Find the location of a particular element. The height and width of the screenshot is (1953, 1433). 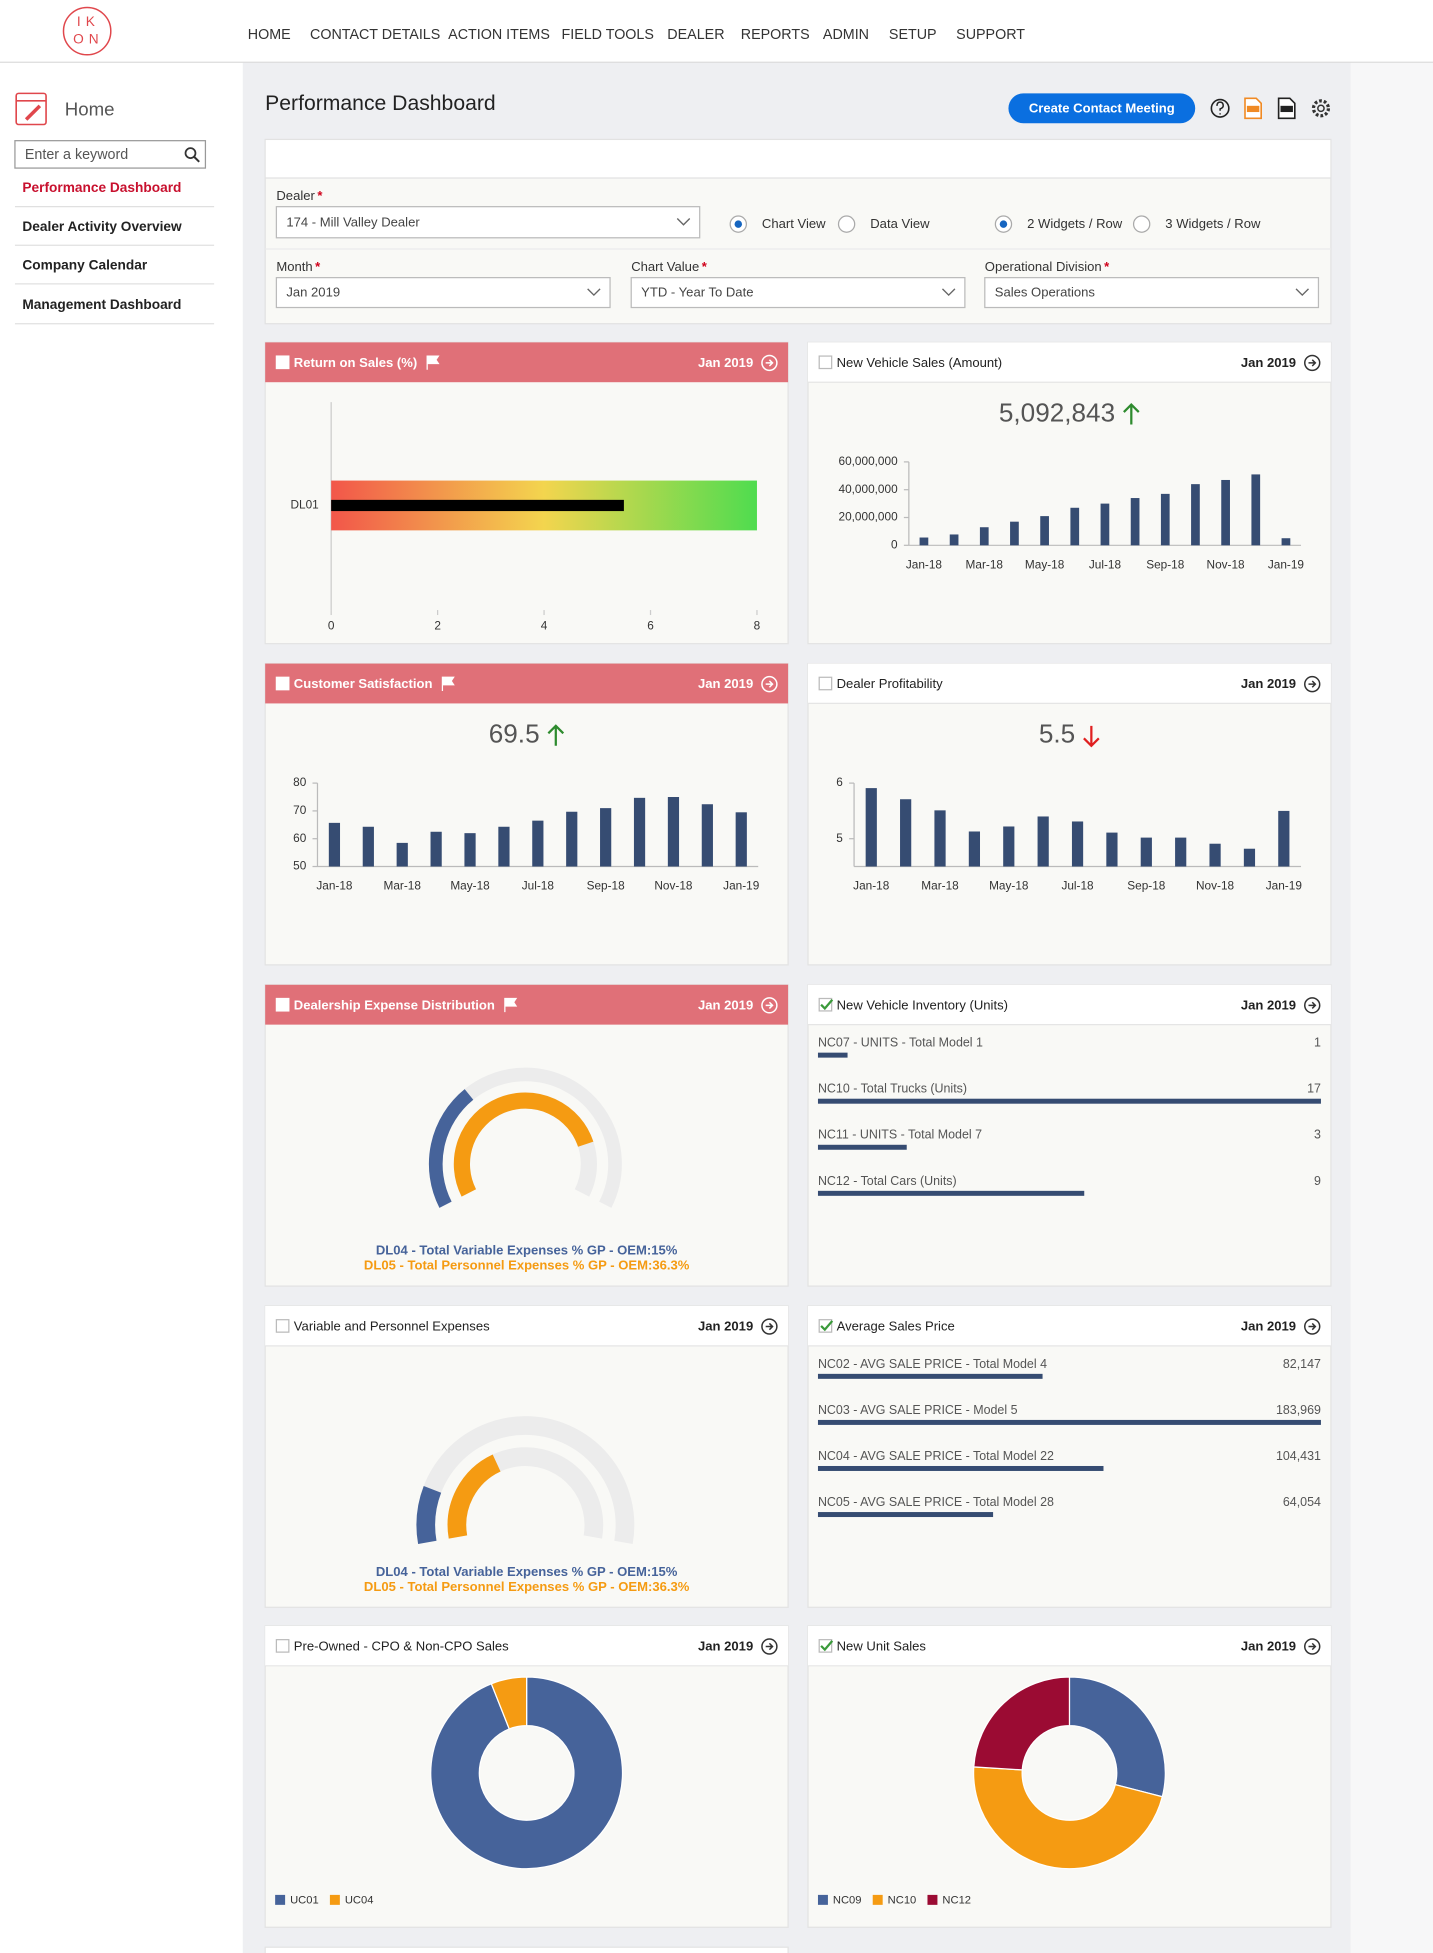

nav-item: SETUP is located at coordinates (913, 35).